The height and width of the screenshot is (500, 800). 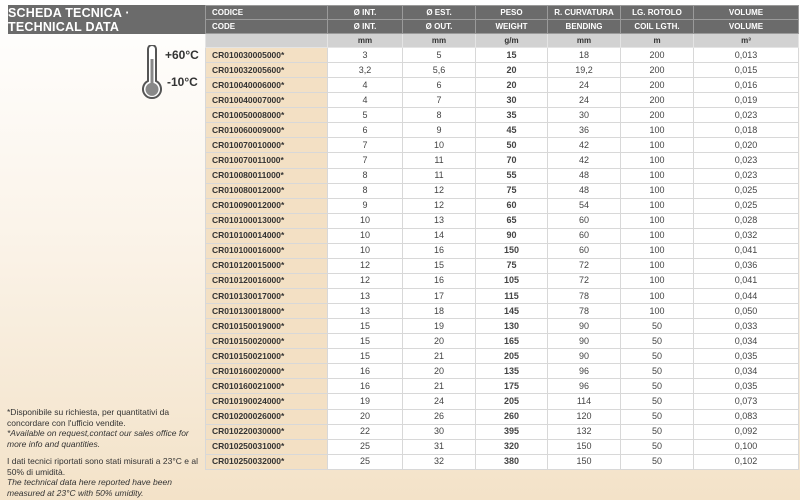 What do you see at coordinates (266, 265) in the screenshot?
I see `cell: CR010120015000*` at bounding box center [266, 265].